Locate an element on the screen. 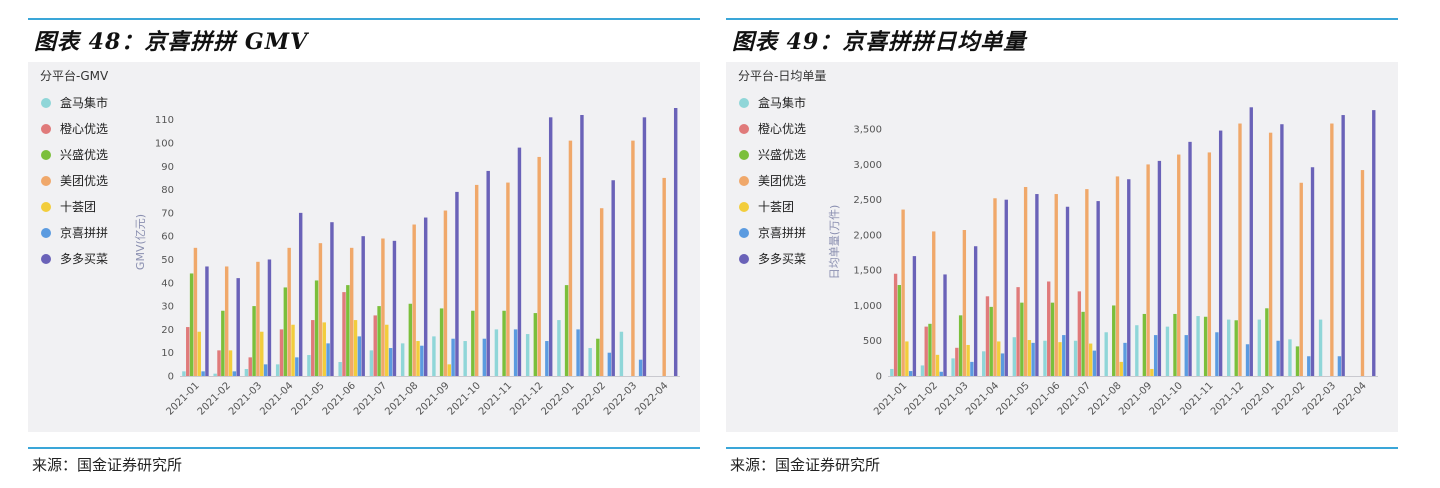 Image resolution: width=1440 pixels, height=488 pixels. y-tick-label: 60 is located at coordinates (167, 237).